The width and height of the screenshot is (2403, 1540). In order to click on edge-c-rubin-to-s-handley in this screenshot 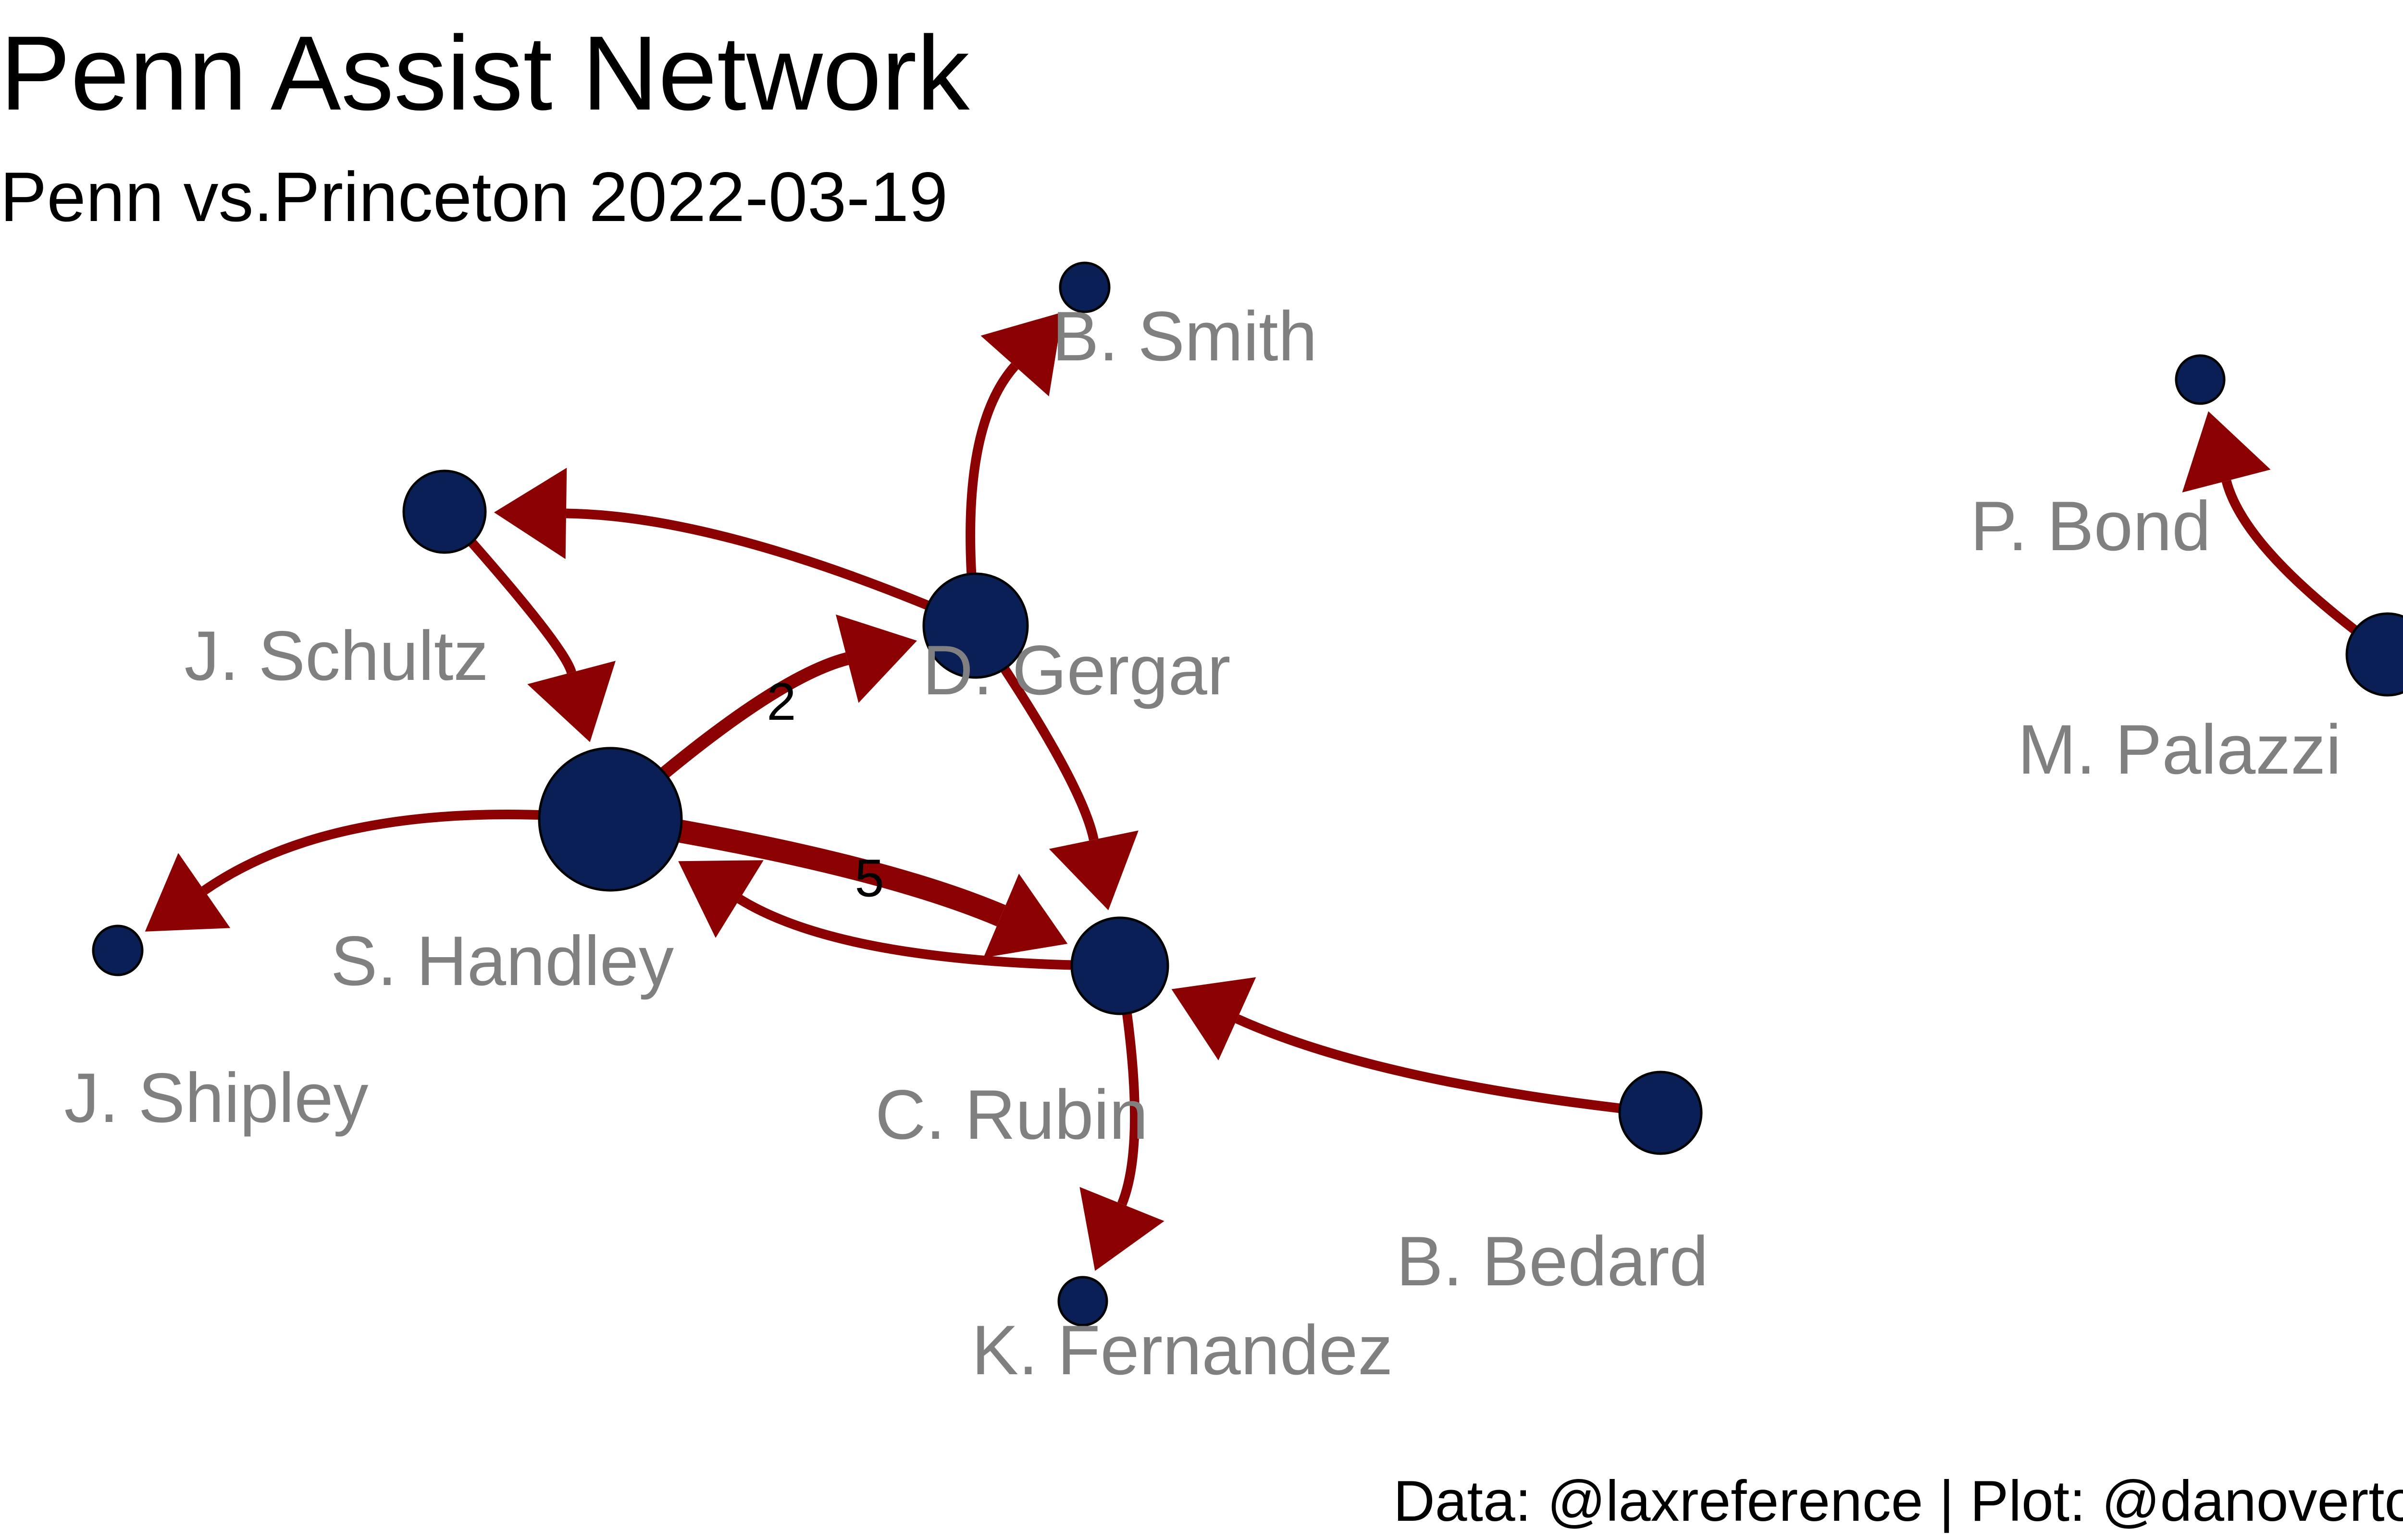, I will do `click(926, 933)`.